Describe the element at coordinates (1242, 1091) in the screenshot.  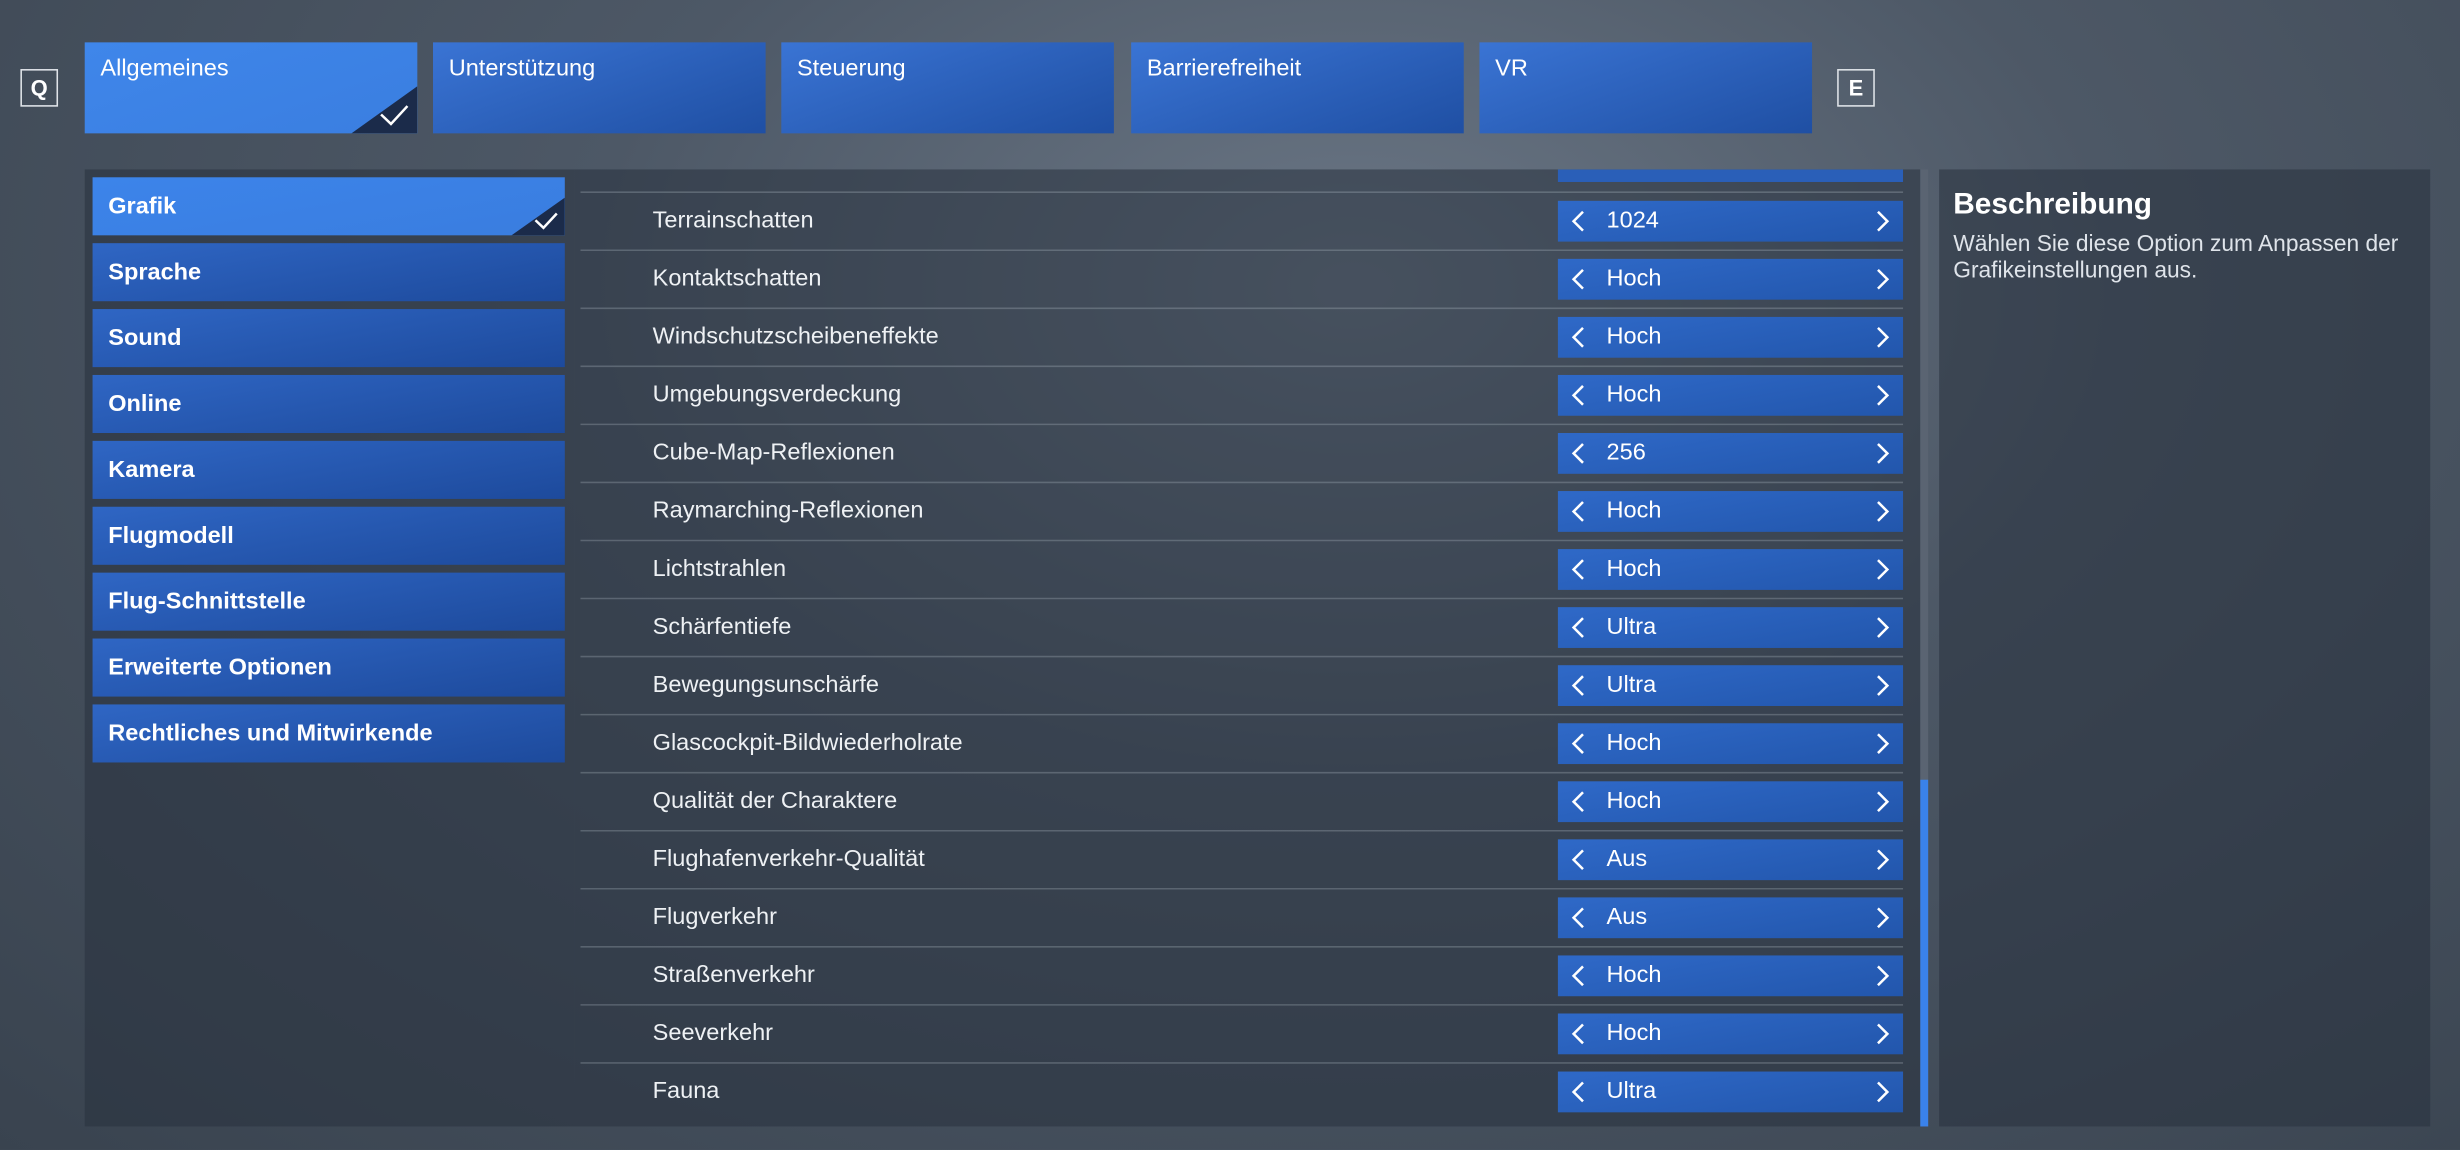
I see `setting-row: Fauna Ultra` at that location.